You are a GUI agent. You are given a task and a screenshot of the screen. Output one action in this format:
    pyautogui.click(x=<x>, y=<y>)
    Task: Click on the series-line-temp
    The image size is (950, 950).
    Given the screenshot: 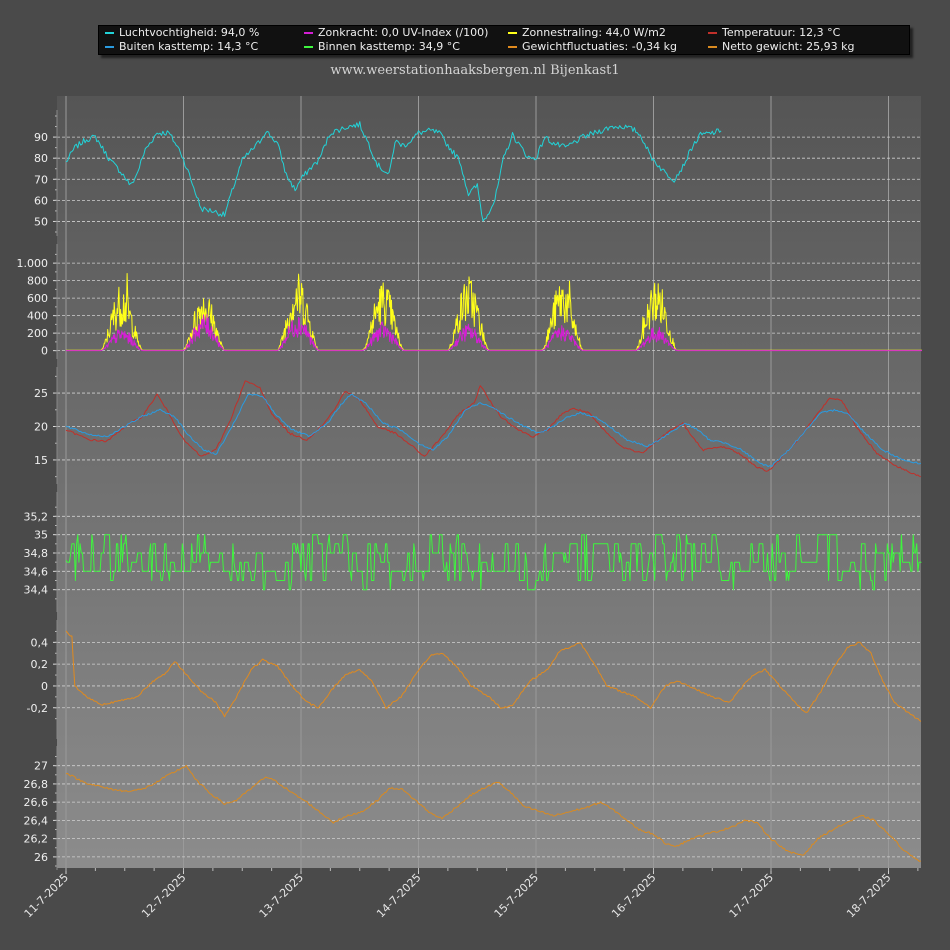 What is the action you would take?
    pyautogui.click(x=493, y=429)
    